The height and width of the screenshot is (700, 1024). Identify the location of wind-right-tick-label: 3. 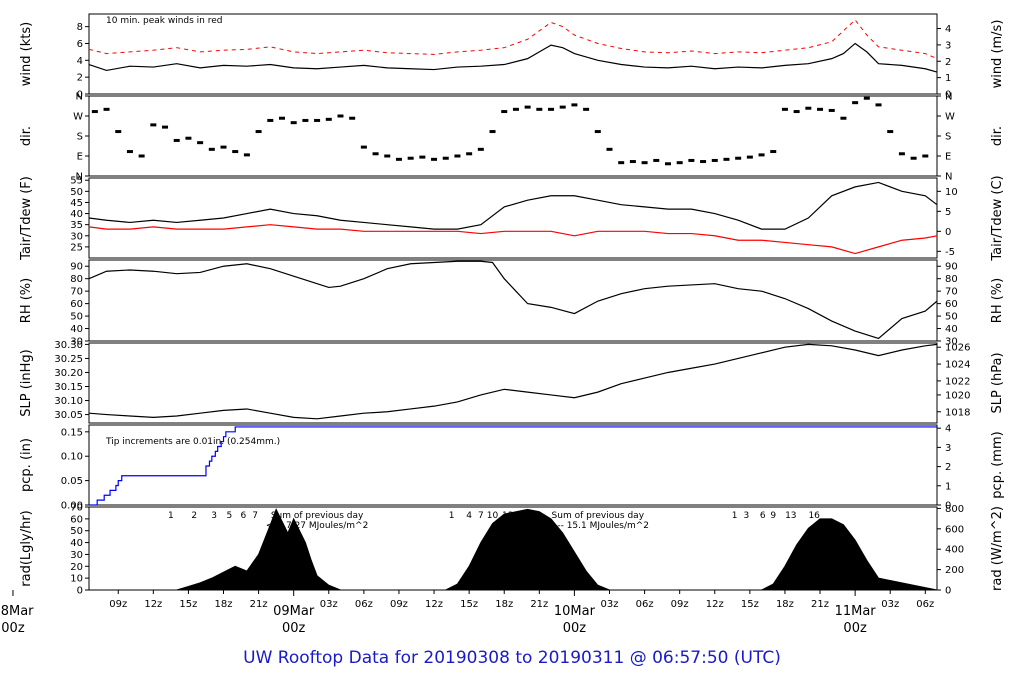
(948, 45).